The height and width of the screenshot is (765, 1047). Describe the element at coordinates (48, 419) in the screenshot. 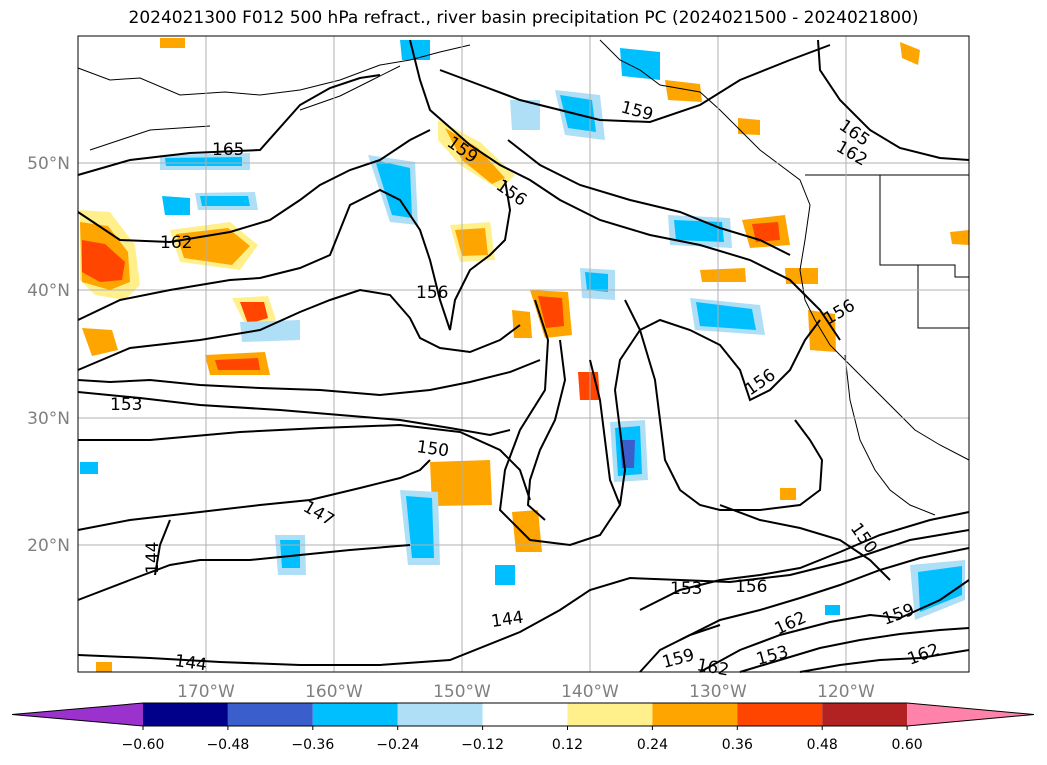

I see `lat-tick: 30°N` at that location.